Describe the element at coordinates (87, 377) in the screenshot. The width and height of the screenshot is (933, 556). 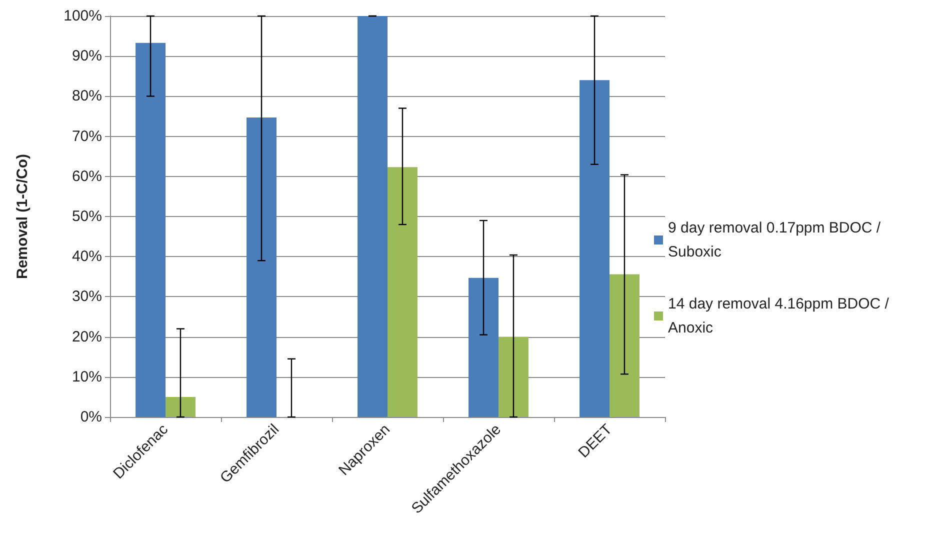
I see `y-tick-label: 10%` at that location.